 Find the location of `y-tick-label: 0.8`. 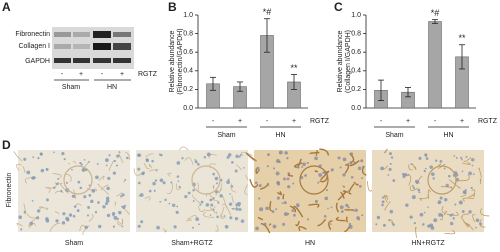

y-tick-label: 0.8 is located at coordinates (356, 33).